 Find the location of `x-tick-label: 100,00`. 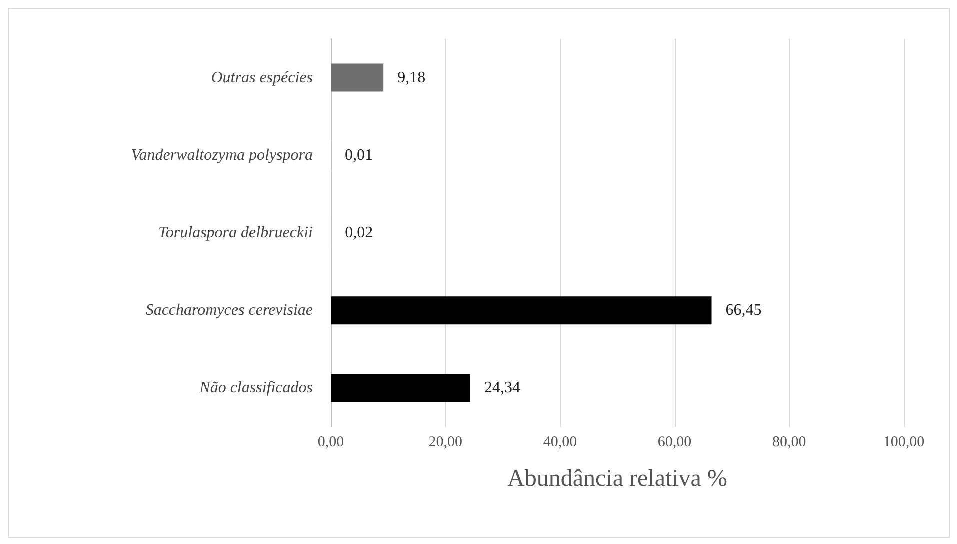

x-tick-label: 100,00 is located at coordinates (904, 442).